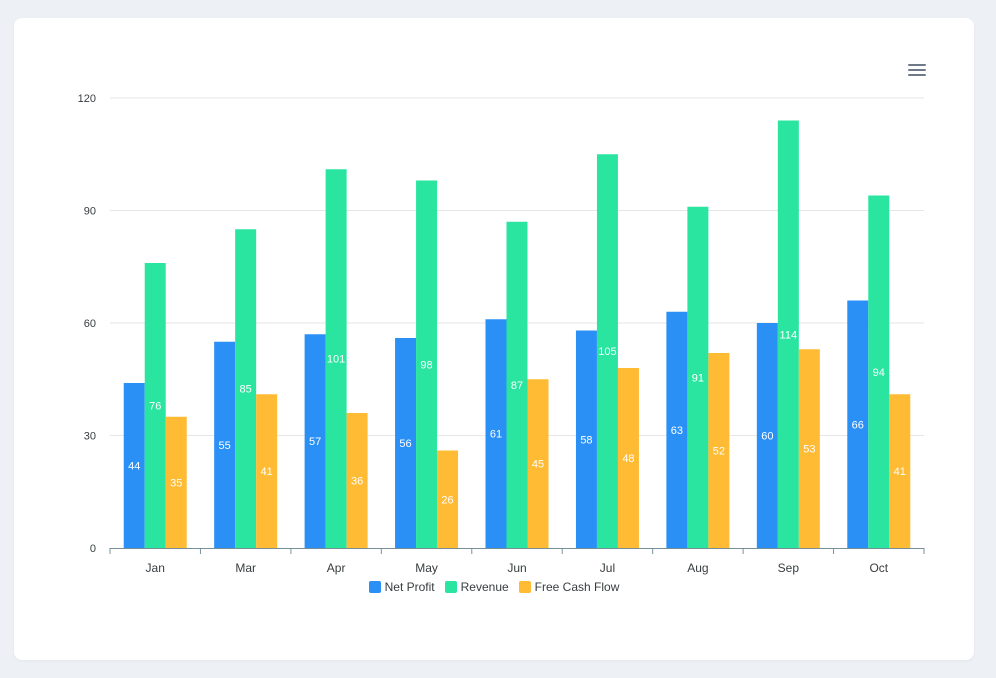  Describe the element at coordinates (90, 212) in the screenshot. I see `y-tick-label: 90` at that location.